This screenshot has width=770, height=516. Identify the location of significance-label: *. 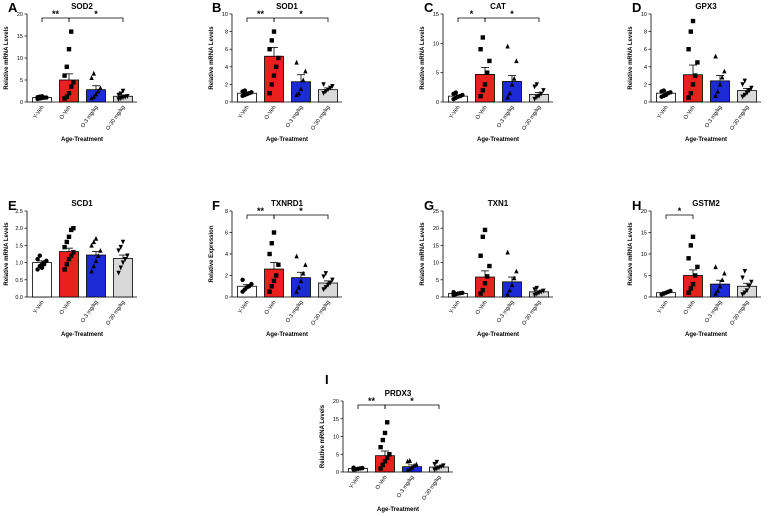
(680, 211).